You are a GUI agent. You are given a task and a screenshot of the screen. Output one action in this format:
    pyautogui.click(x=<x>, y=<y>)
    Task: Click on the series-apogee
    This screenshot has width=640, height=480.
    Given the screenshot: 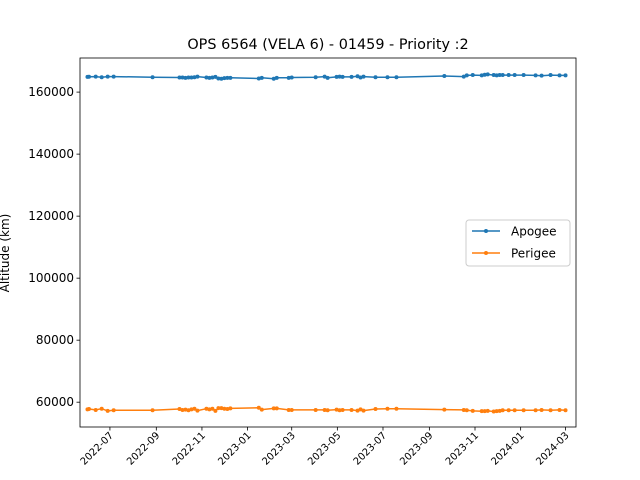 What is the action you would take?
    pyautogui.click(x=326, y=76)
    